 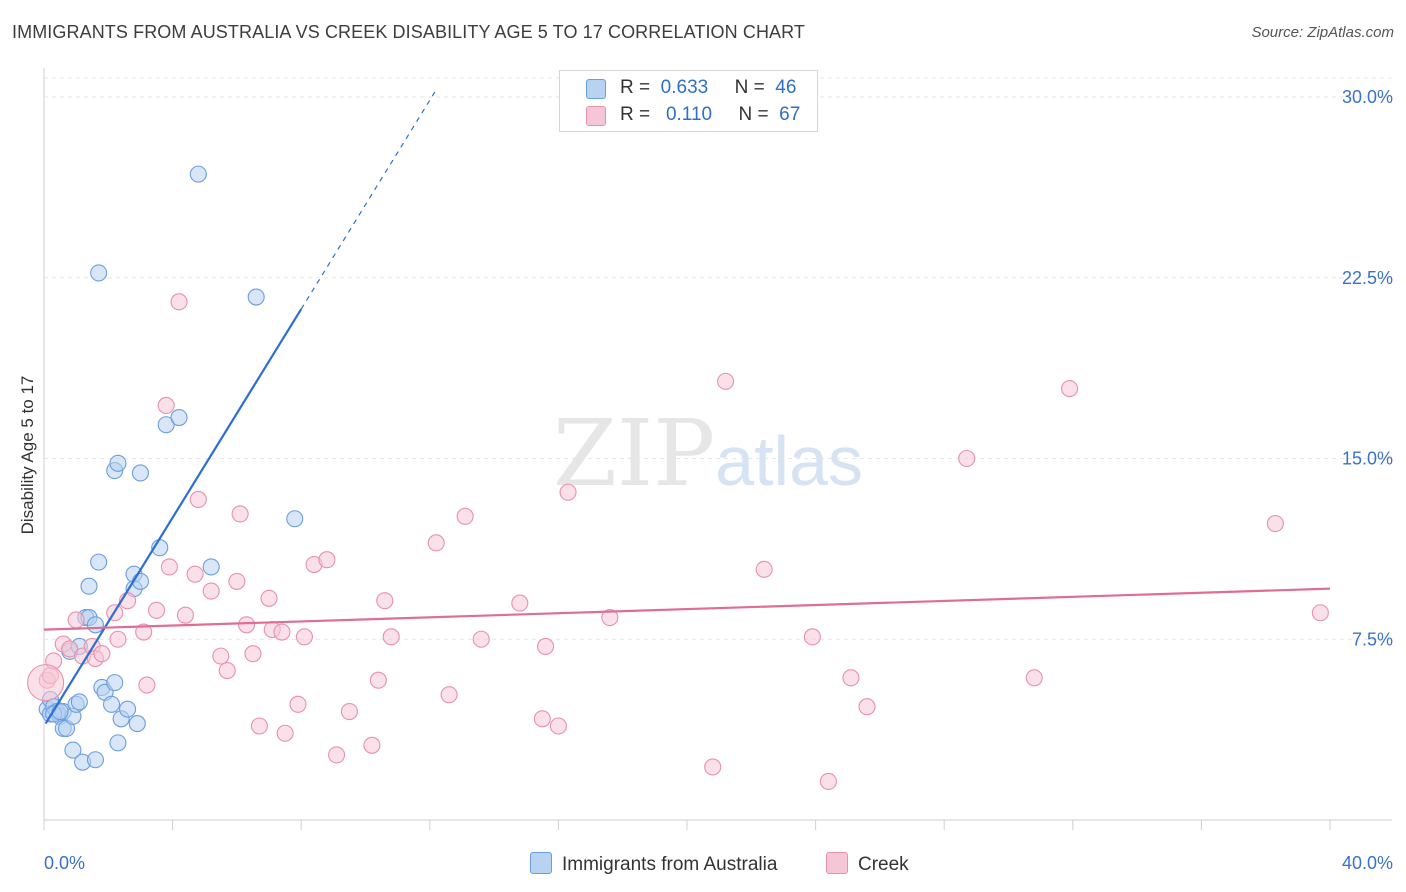 What do you see at coordinates (1372, 639) in the screenshot?
I see `y-tick-label: 7.5%` at bounding box center [1372, 639].